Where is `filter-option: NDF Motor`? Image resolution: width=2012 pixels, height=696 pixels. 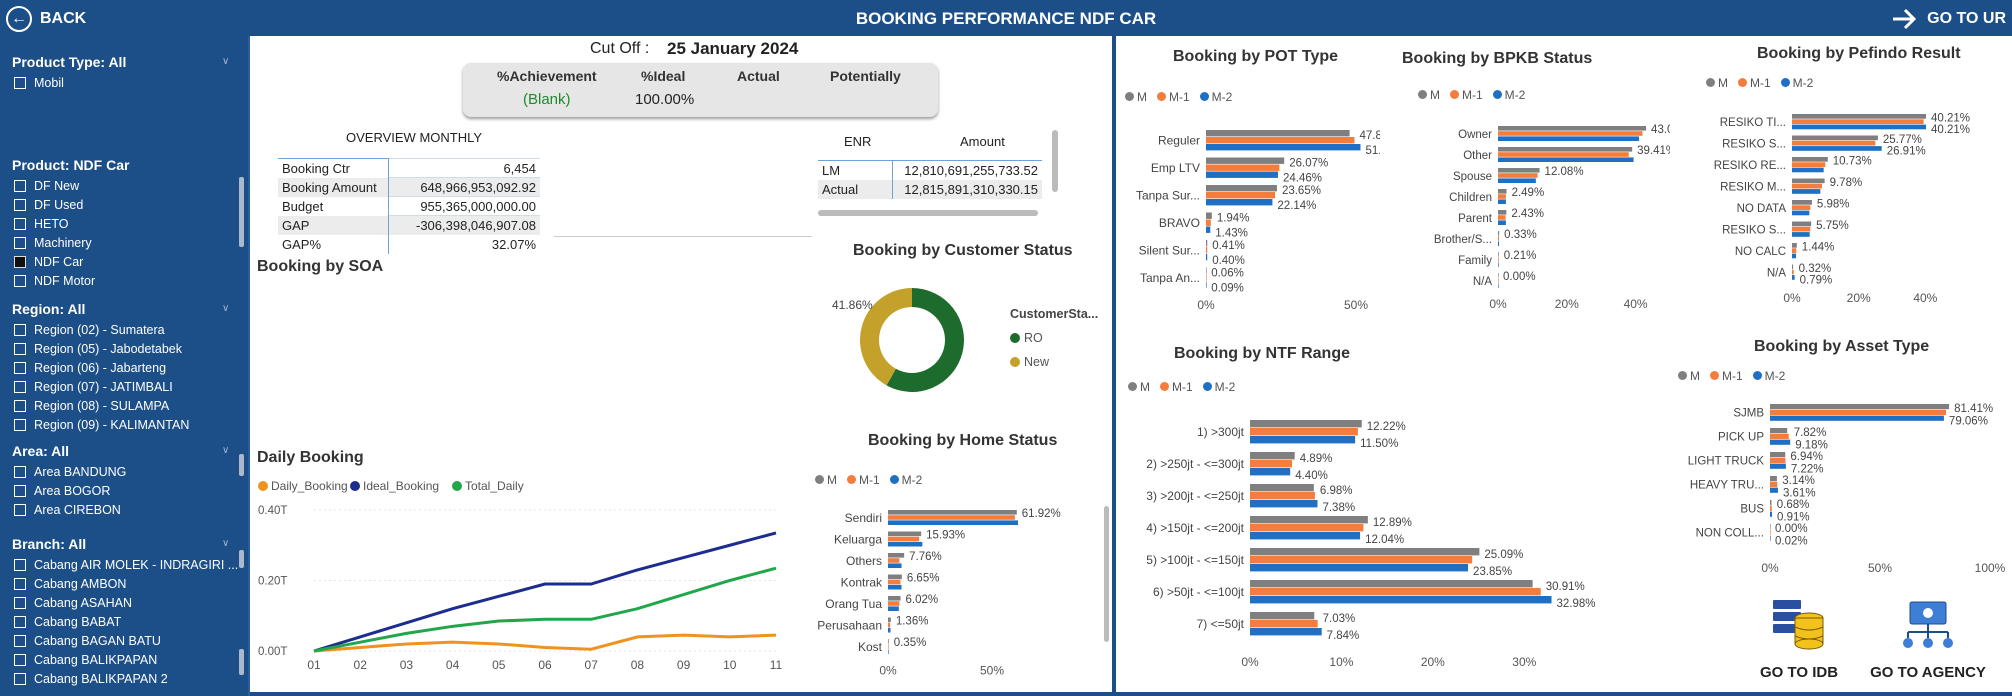
filter-option: NDF Motor is located at coordinates (54, 281).